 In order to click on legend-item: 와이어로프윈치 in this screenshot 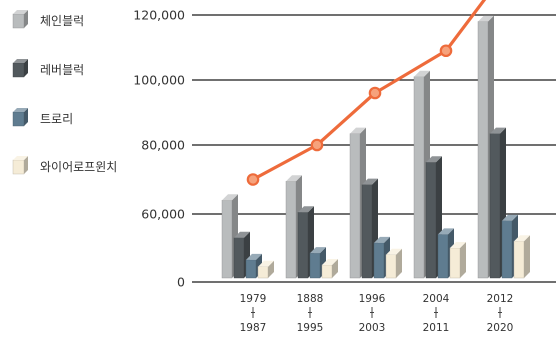, I will do `click(64, 165)`.